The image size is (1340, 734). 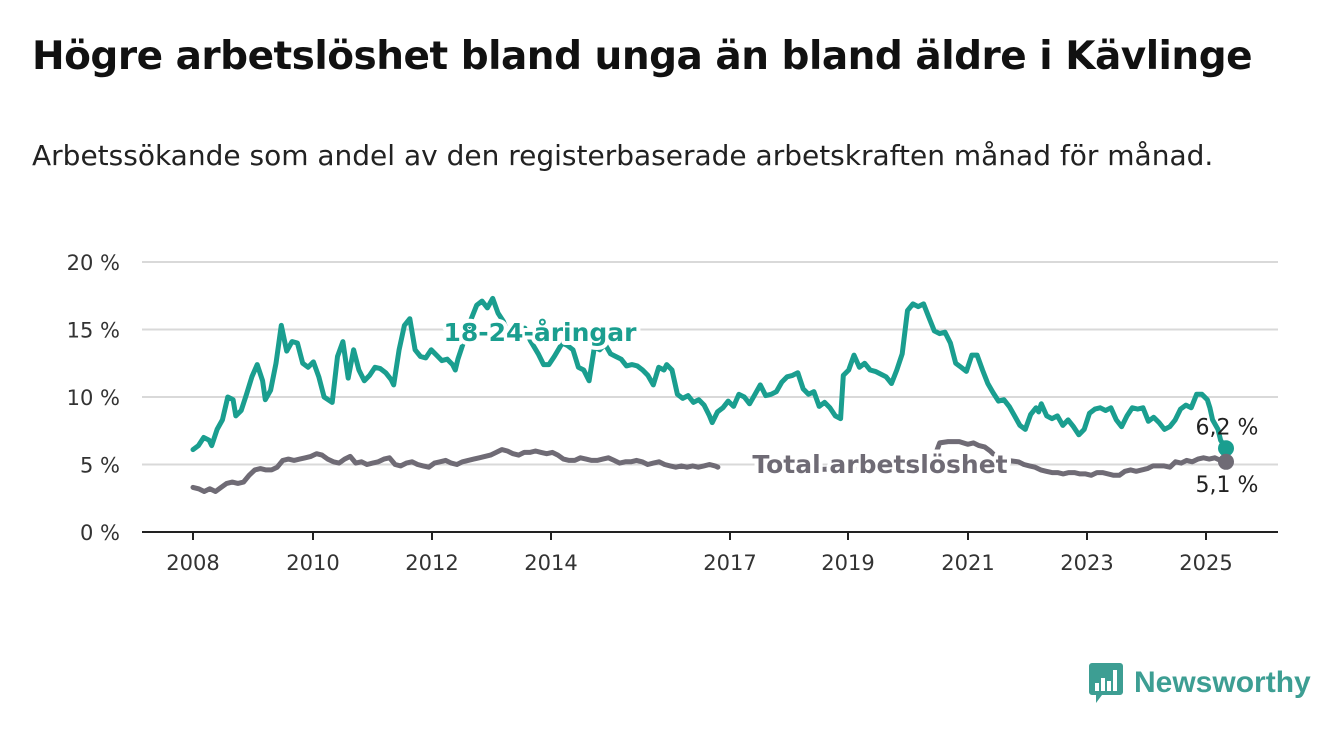 I want to click on newsworthy-logo: Newsworthy, so click(x=1199, y=683).